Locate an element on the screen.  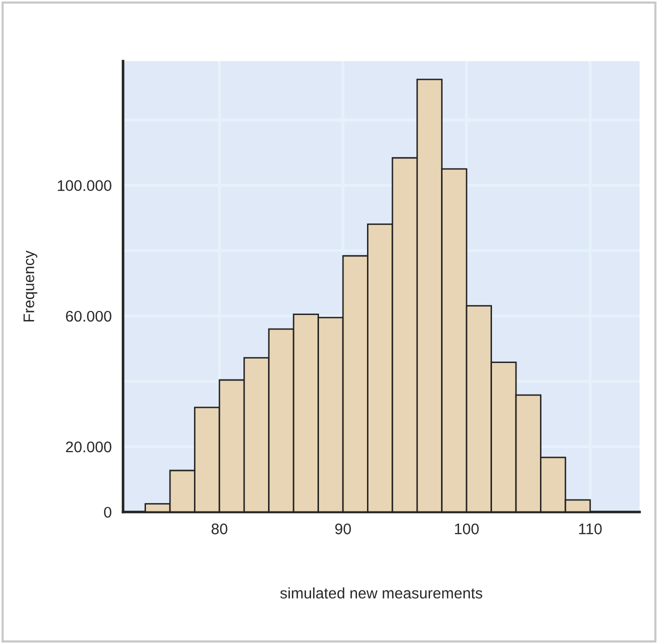
y-tick-label: 100.000 is located at coordinates (85, 185).